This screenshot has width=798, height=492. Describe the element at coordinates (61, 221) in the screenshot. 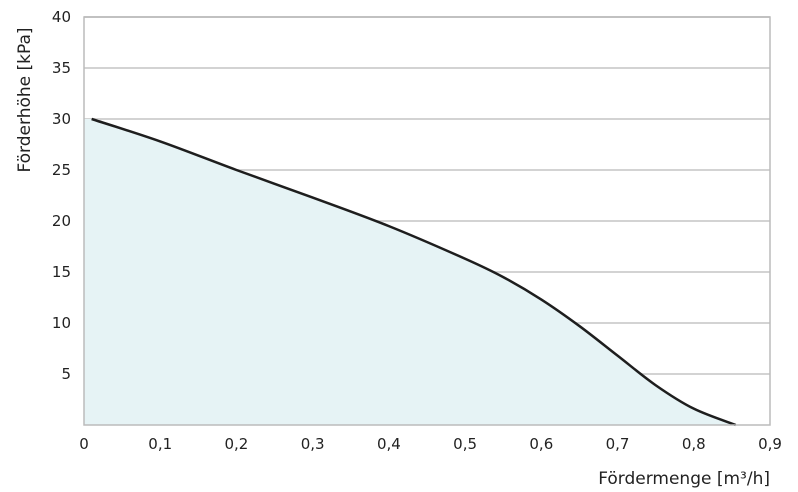

I see `y-tick-label: 20` at that location.